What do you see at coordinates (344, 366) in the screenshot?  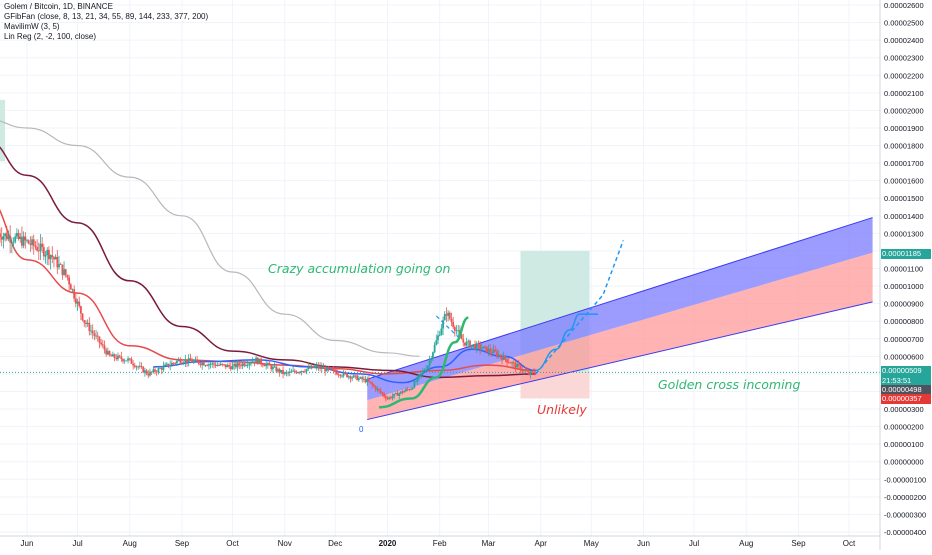 I see `moving-average-line` at bounding box center [344, 366].